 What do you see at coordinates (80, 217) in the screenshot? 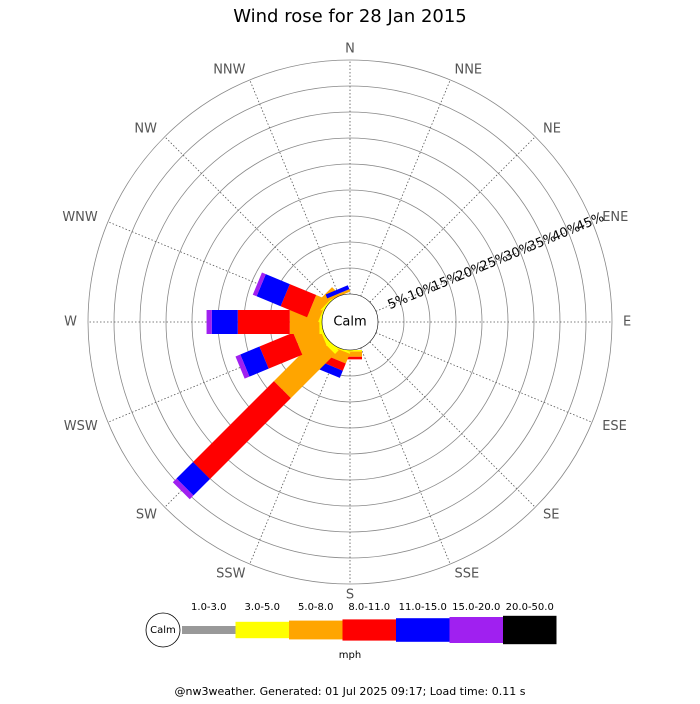
I see `direction-label: WNW` at bounding box center [80, 217].